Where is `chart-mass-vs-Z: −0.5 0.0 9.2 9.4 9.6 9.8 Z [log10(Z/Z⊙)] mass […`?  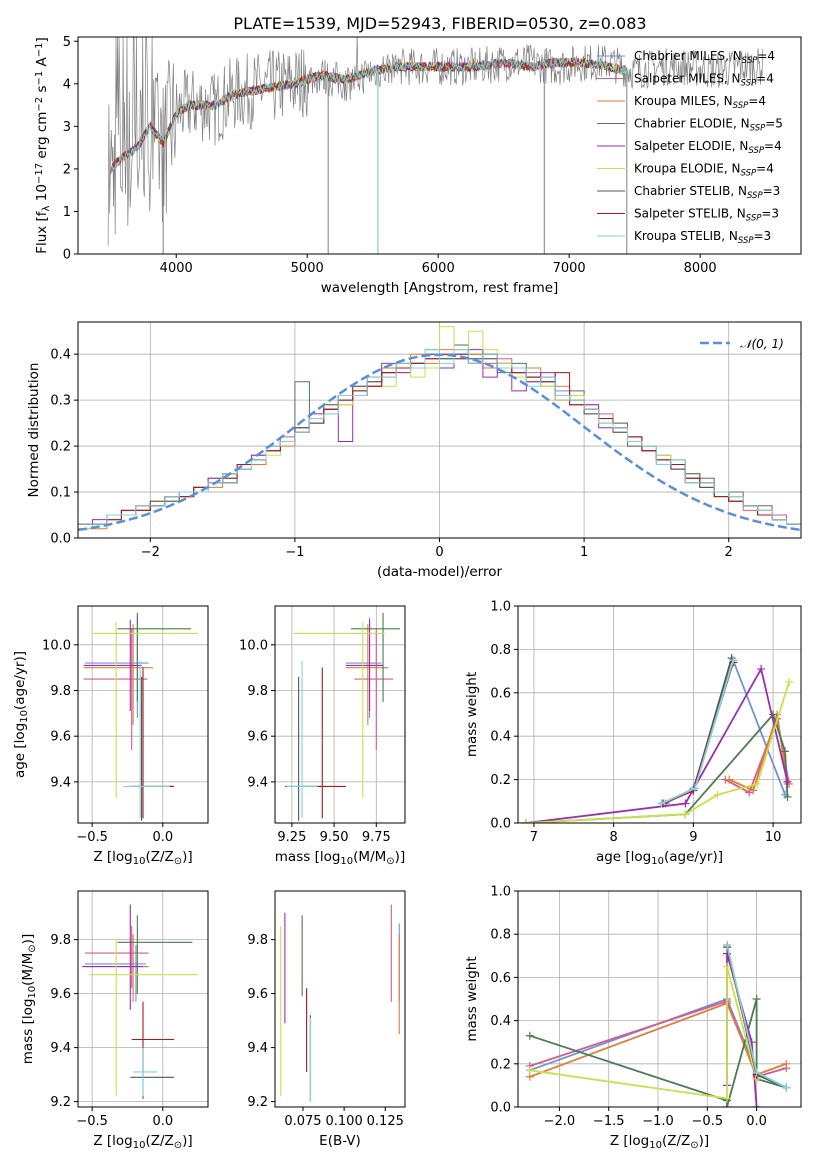 chart-mass-vs-Z: −0.5 0.0 9.2 9.4 9.6 9.8 Z [log10(Z/Z⊙)] mass [… is located at coordinates (114, 1020).